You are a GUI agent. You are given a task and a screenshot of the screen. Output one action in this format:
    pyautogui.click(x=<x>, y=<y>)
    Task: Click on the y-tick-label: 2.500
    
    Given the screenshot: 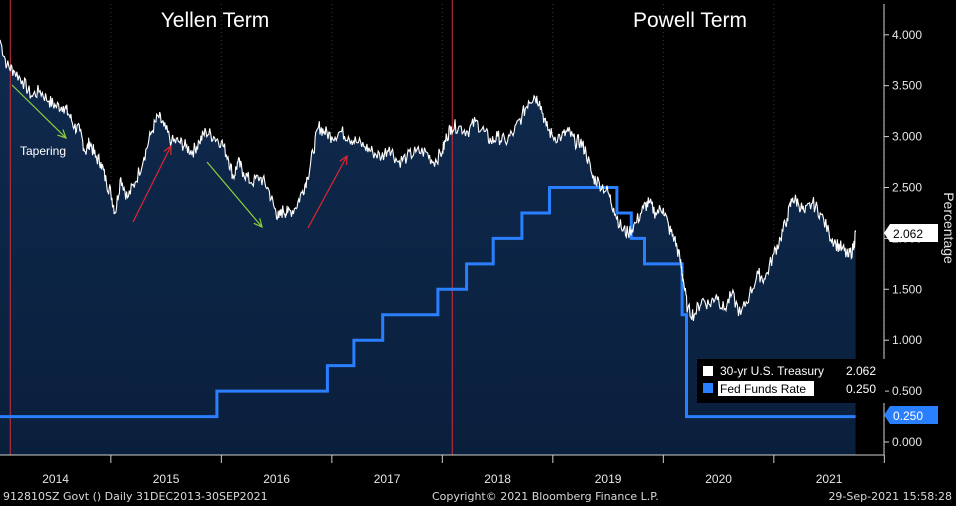 What is the action you would take?
    pyautogui.click(x=907, y=188)
    